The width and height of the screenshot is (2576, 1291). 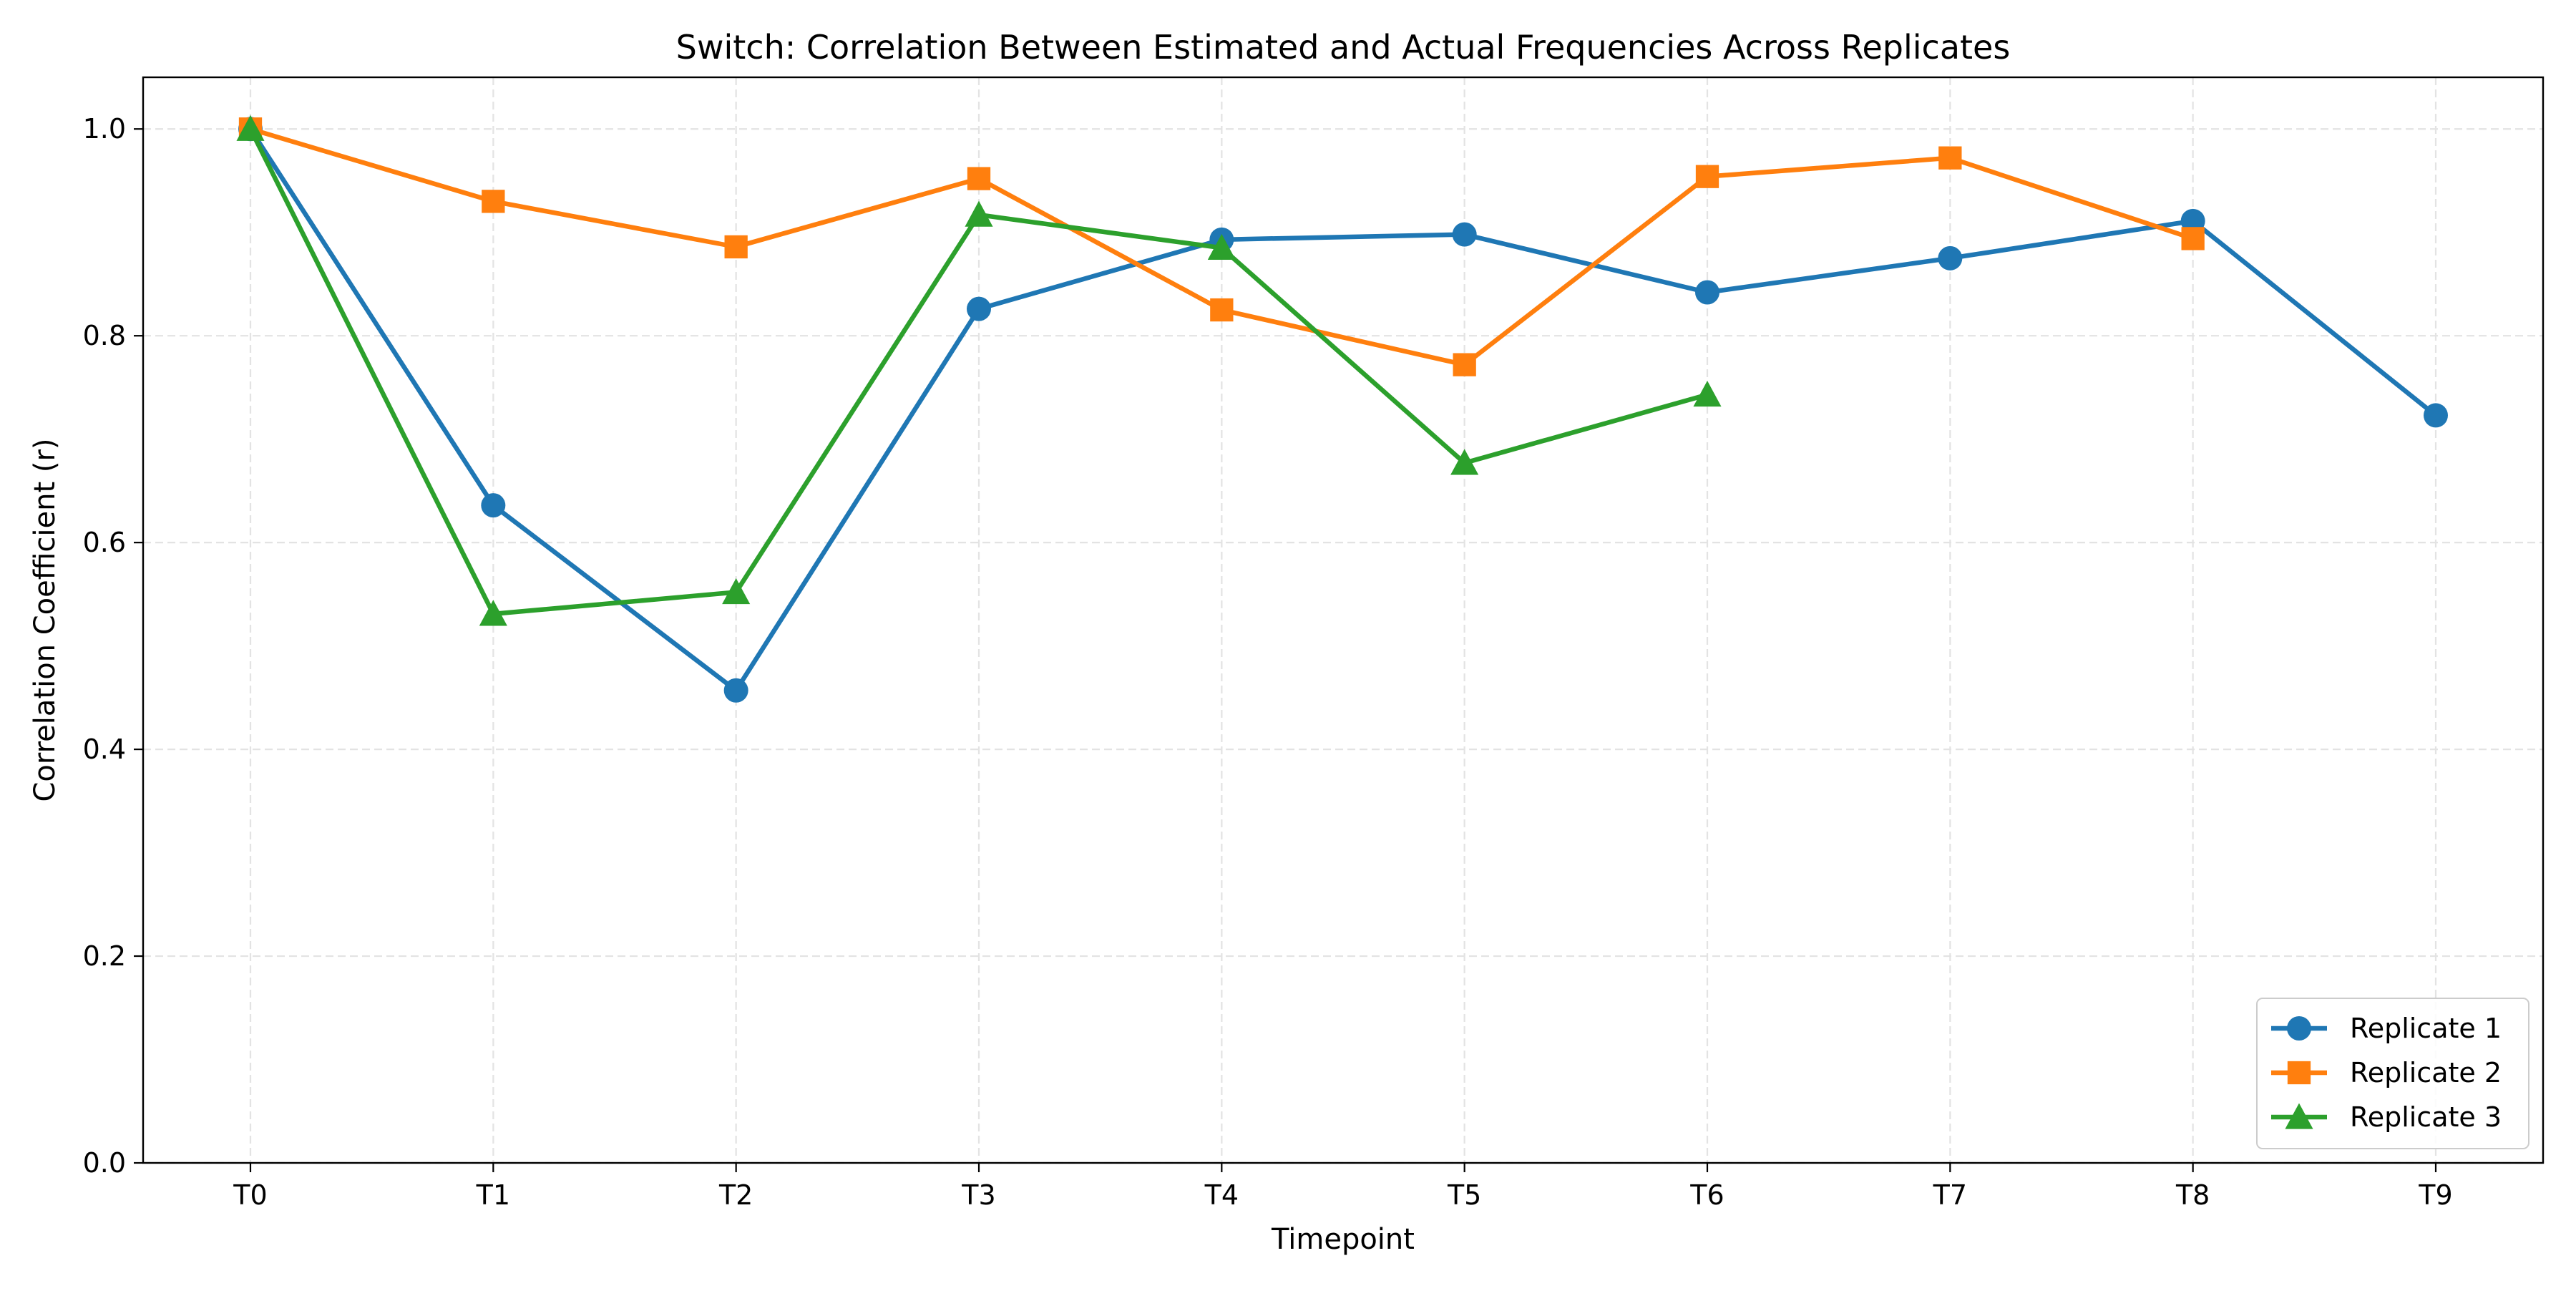 What do you see at coordinates (2192, 1195) in the screenshot?
I see `x-tick-label: T8` at bounding box center [2192, 1195].